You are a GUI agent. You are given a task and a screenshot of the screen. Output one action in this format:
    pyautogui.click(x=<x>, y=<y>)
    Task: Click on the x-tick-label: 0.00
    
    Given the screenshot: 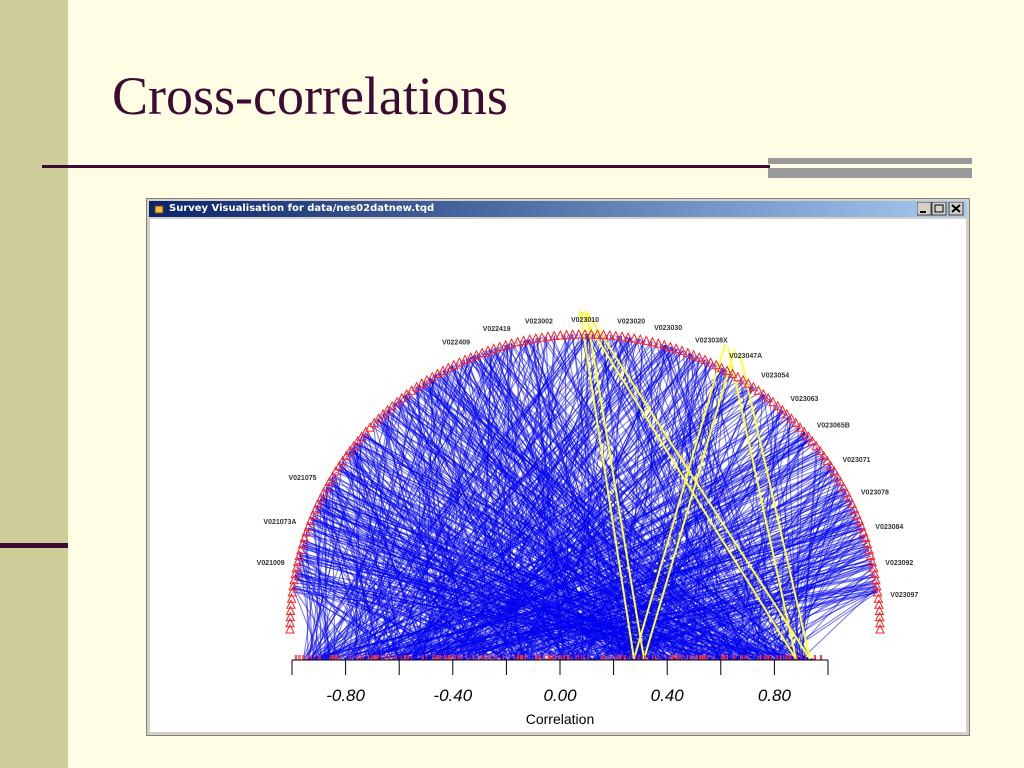 What is the action you would take?
    pyautogui.click(x=560, y=695)
    